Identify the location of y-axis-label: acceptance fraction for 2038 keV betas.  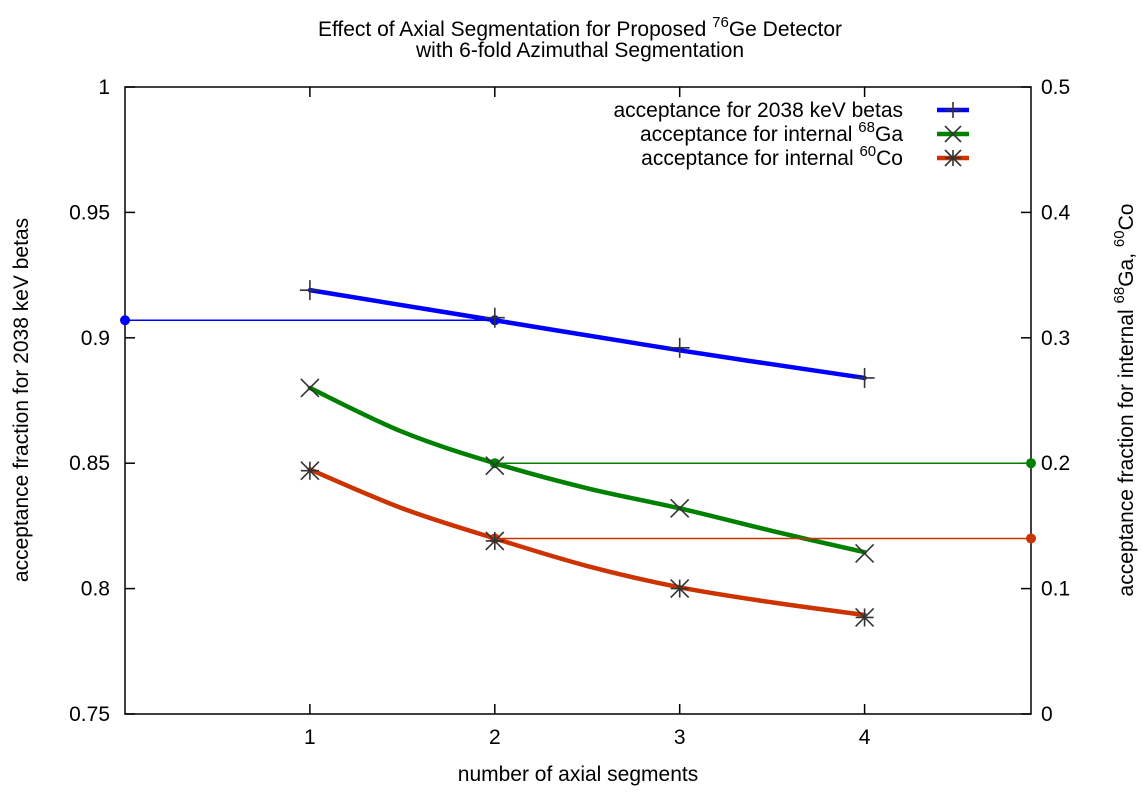
(21, 400).